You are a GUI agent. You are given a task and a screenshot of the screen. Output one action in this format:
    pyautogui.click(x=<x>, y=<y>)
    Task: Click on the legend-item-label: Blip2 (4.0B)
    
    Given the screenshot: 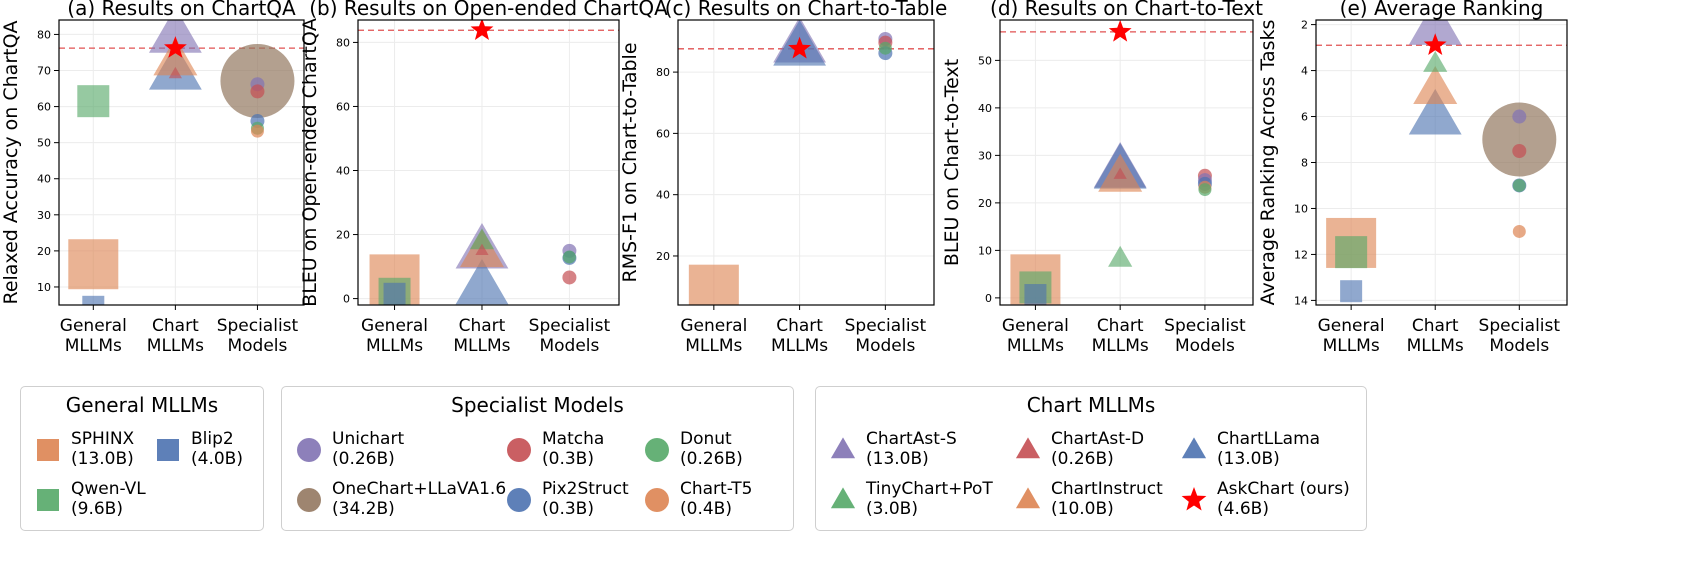 What is the action you would take?
    pyautogui.click(x=217, y=449)
    